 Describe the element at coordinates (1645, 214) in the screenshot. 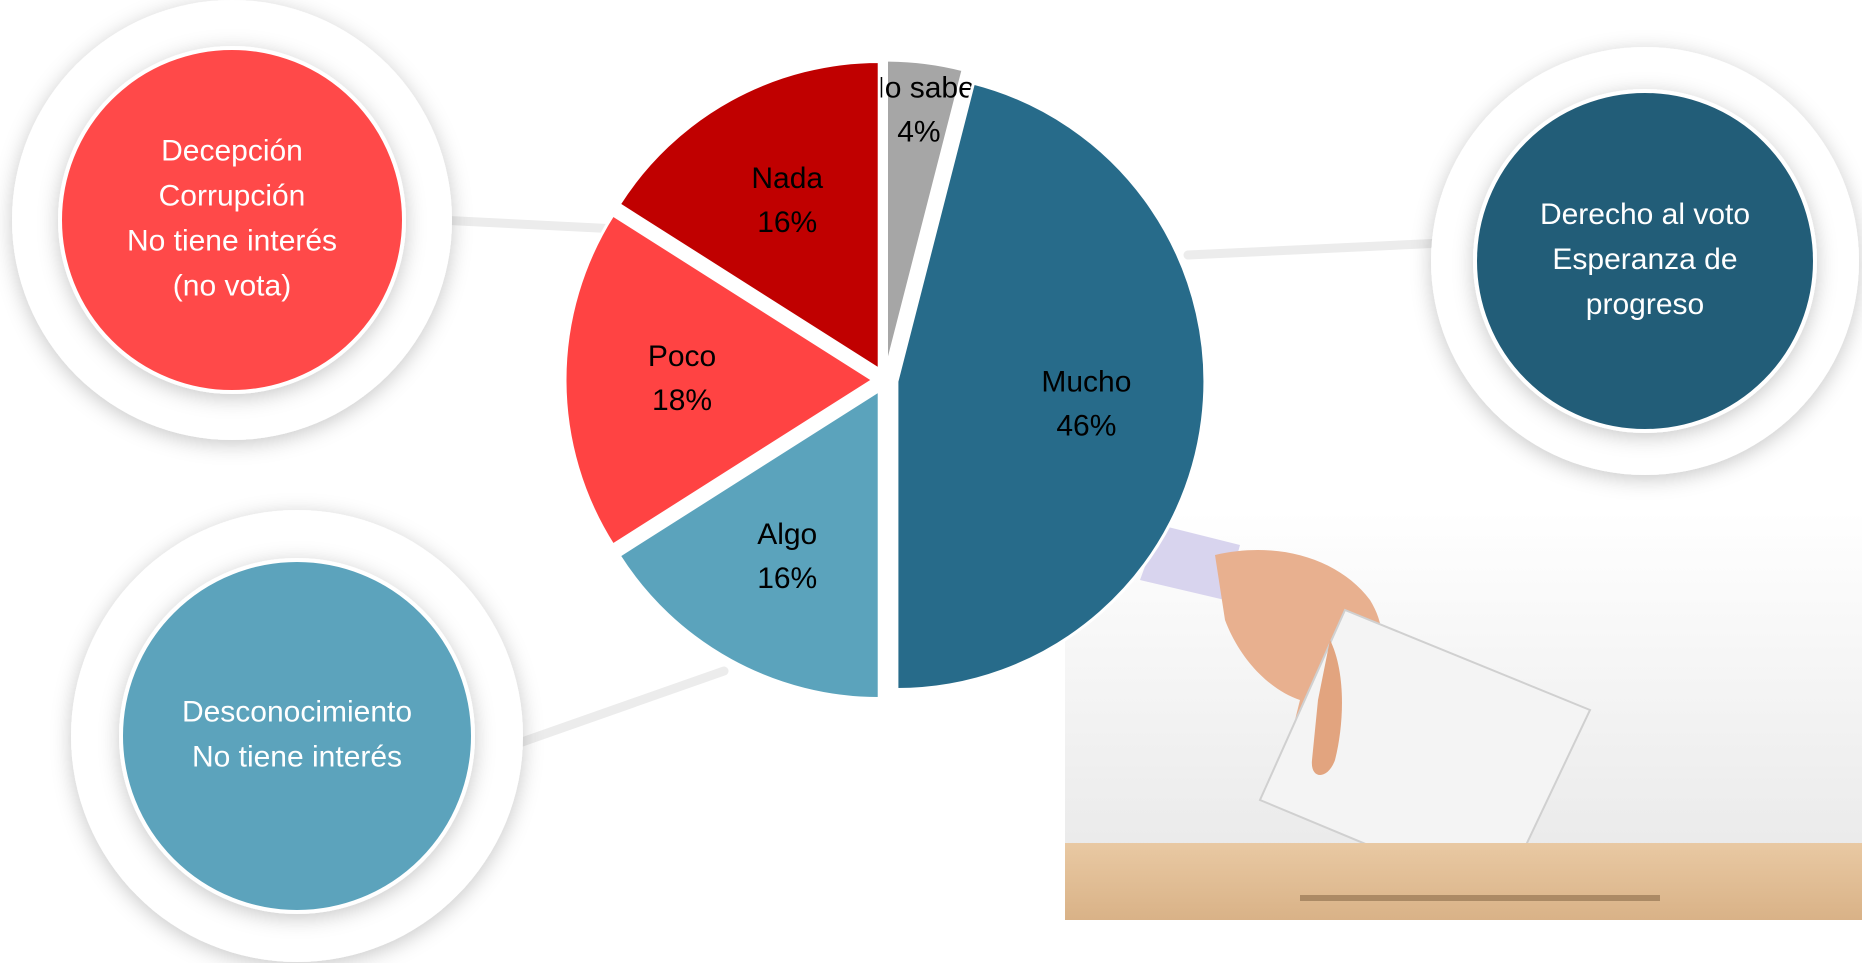

I see `callout-text: Derecho al voto` at that location.